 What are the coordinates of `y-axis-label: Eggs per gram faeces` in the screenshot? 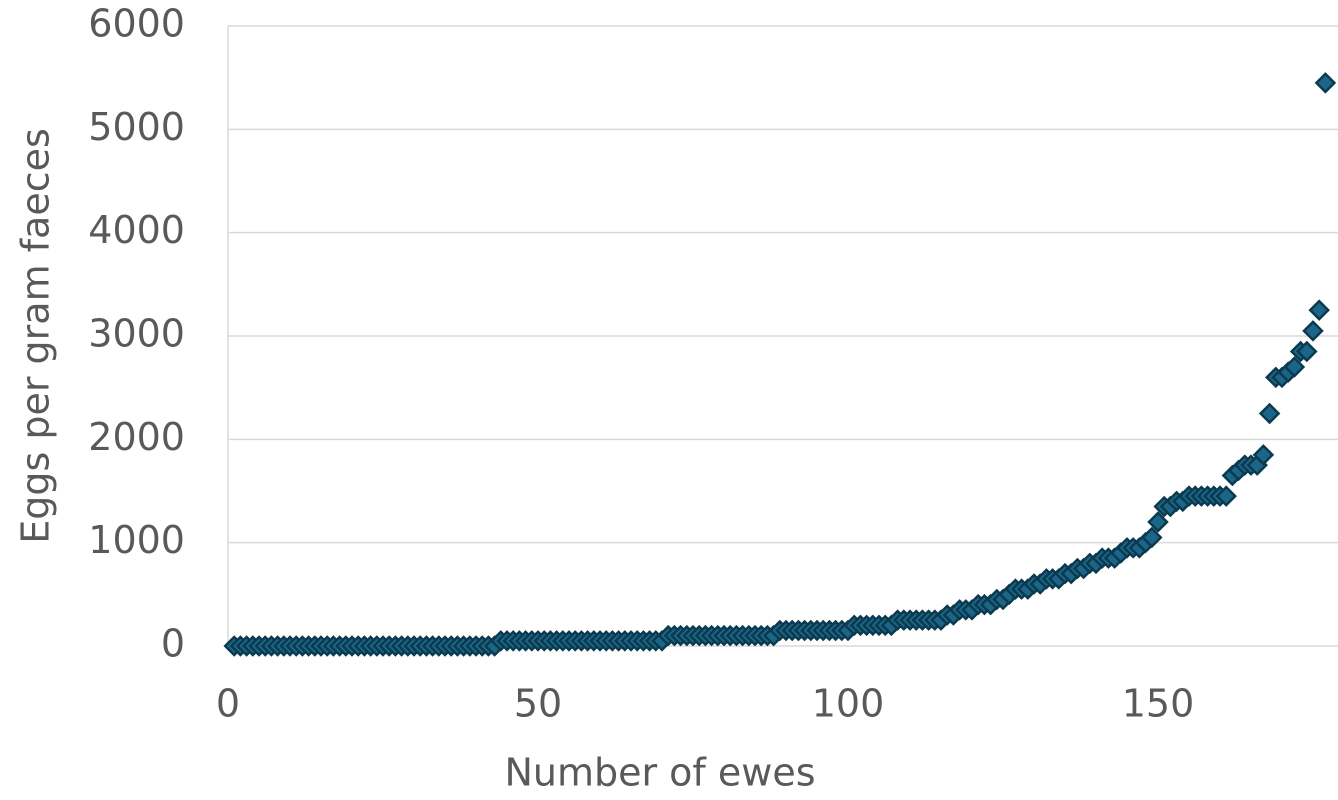 It's located at (36, 336).